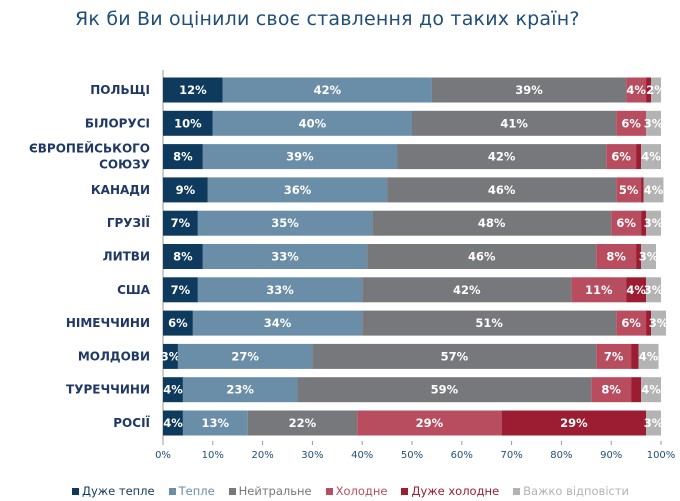 Image resolution: width=680 pixels, height=501 pixels. What do you see at coordinates (455, 491) in the screenshot?
I see `legend-label: Дуже холодне` at bounding box center [455, 491].